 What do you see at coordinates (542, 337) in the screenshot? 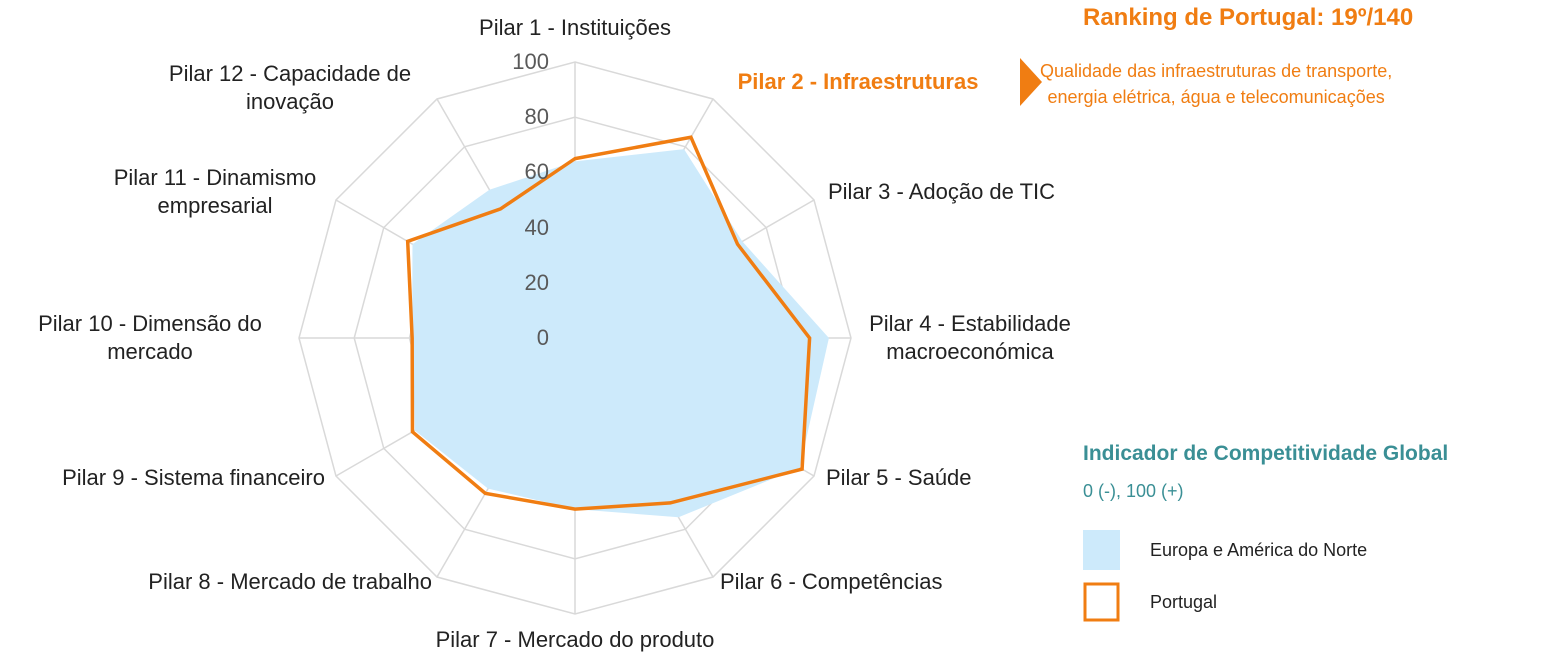
I see `y-tick-label: 0` at bounding box center [542, 337].